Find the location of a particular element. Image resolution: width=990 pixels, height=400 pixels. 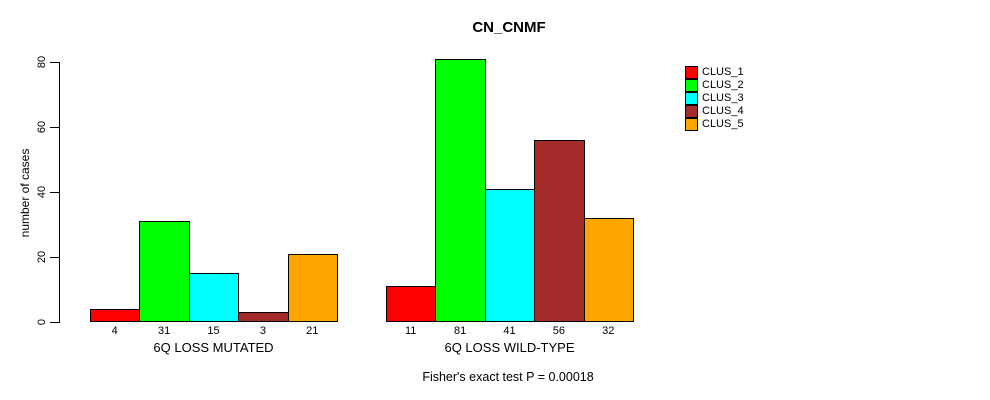

bar-value-label: 15 is located at coordinates (213, 331).